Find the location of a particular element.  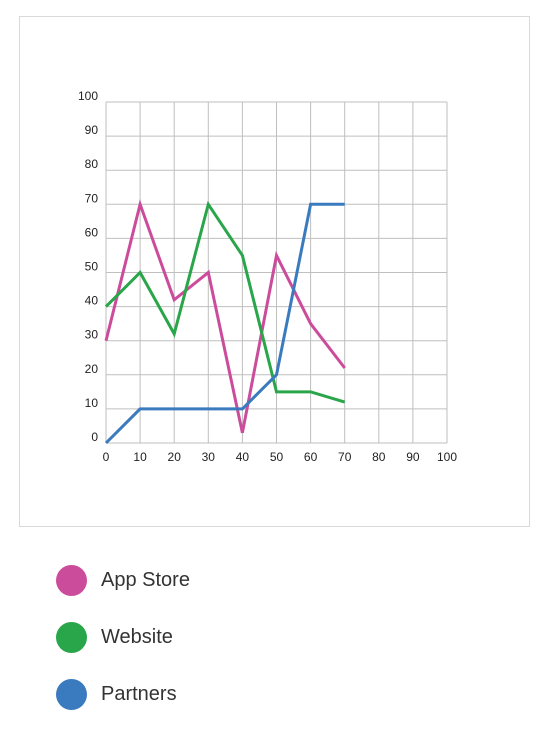

series-line-app-store is located at coordinates (225, 316).